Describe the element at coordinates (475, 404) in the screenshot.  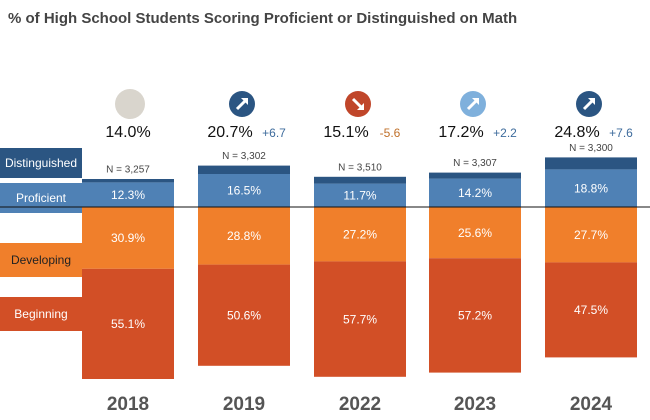
I see `year-label: 2023` at that location.